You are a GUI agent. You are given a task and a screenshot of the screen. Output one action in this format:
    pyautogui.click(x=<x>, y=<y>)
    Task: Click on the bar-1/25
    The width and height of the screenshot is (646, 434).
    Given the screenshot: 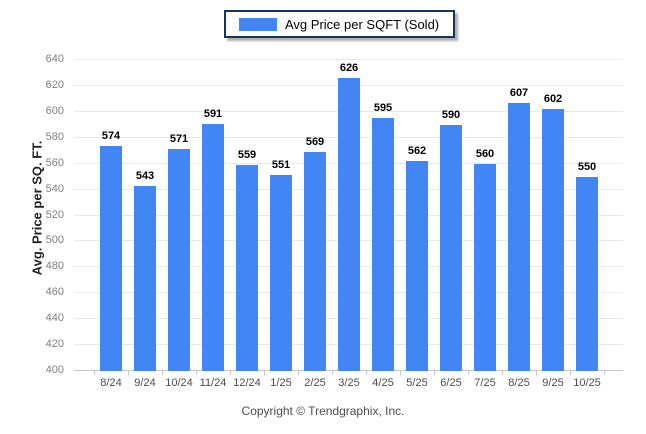 What is the action you would take?
    pyautogui.click(x=281, y=273)
    